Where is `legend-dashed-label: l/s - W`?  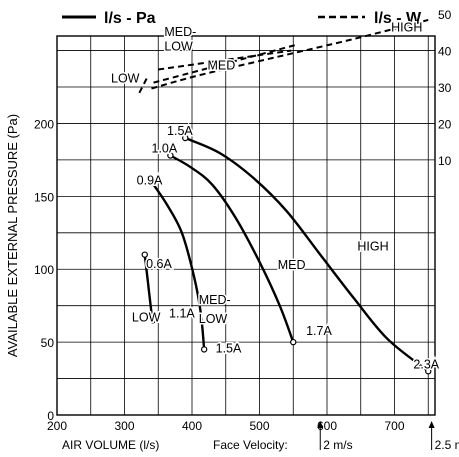 legend-dashed-label: l/s - W is located at coordinates (398, 18).